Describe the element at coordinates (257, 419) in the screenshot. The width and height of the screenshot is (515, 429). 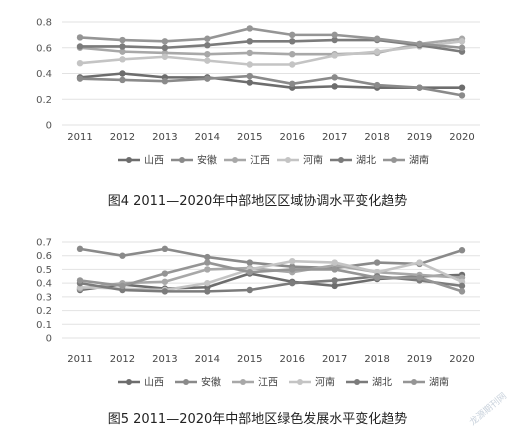
I see `chart-2-caption: 图5 2011—2020年中部地区绿色发展水平变化趋势` at that location.